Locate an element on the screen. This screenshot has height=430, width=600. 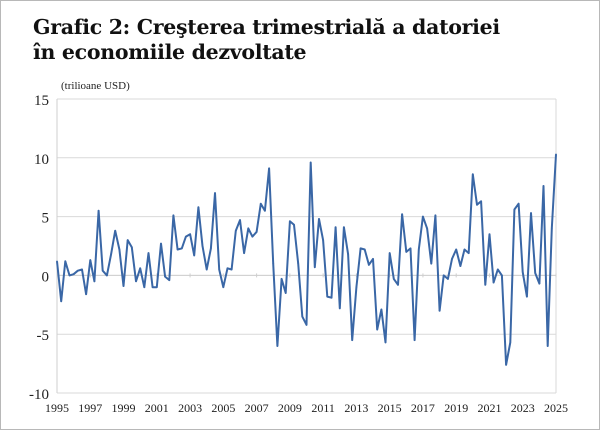
chart-title-line-2: în economiile dezvoltate is located at coordinates (170, 52).